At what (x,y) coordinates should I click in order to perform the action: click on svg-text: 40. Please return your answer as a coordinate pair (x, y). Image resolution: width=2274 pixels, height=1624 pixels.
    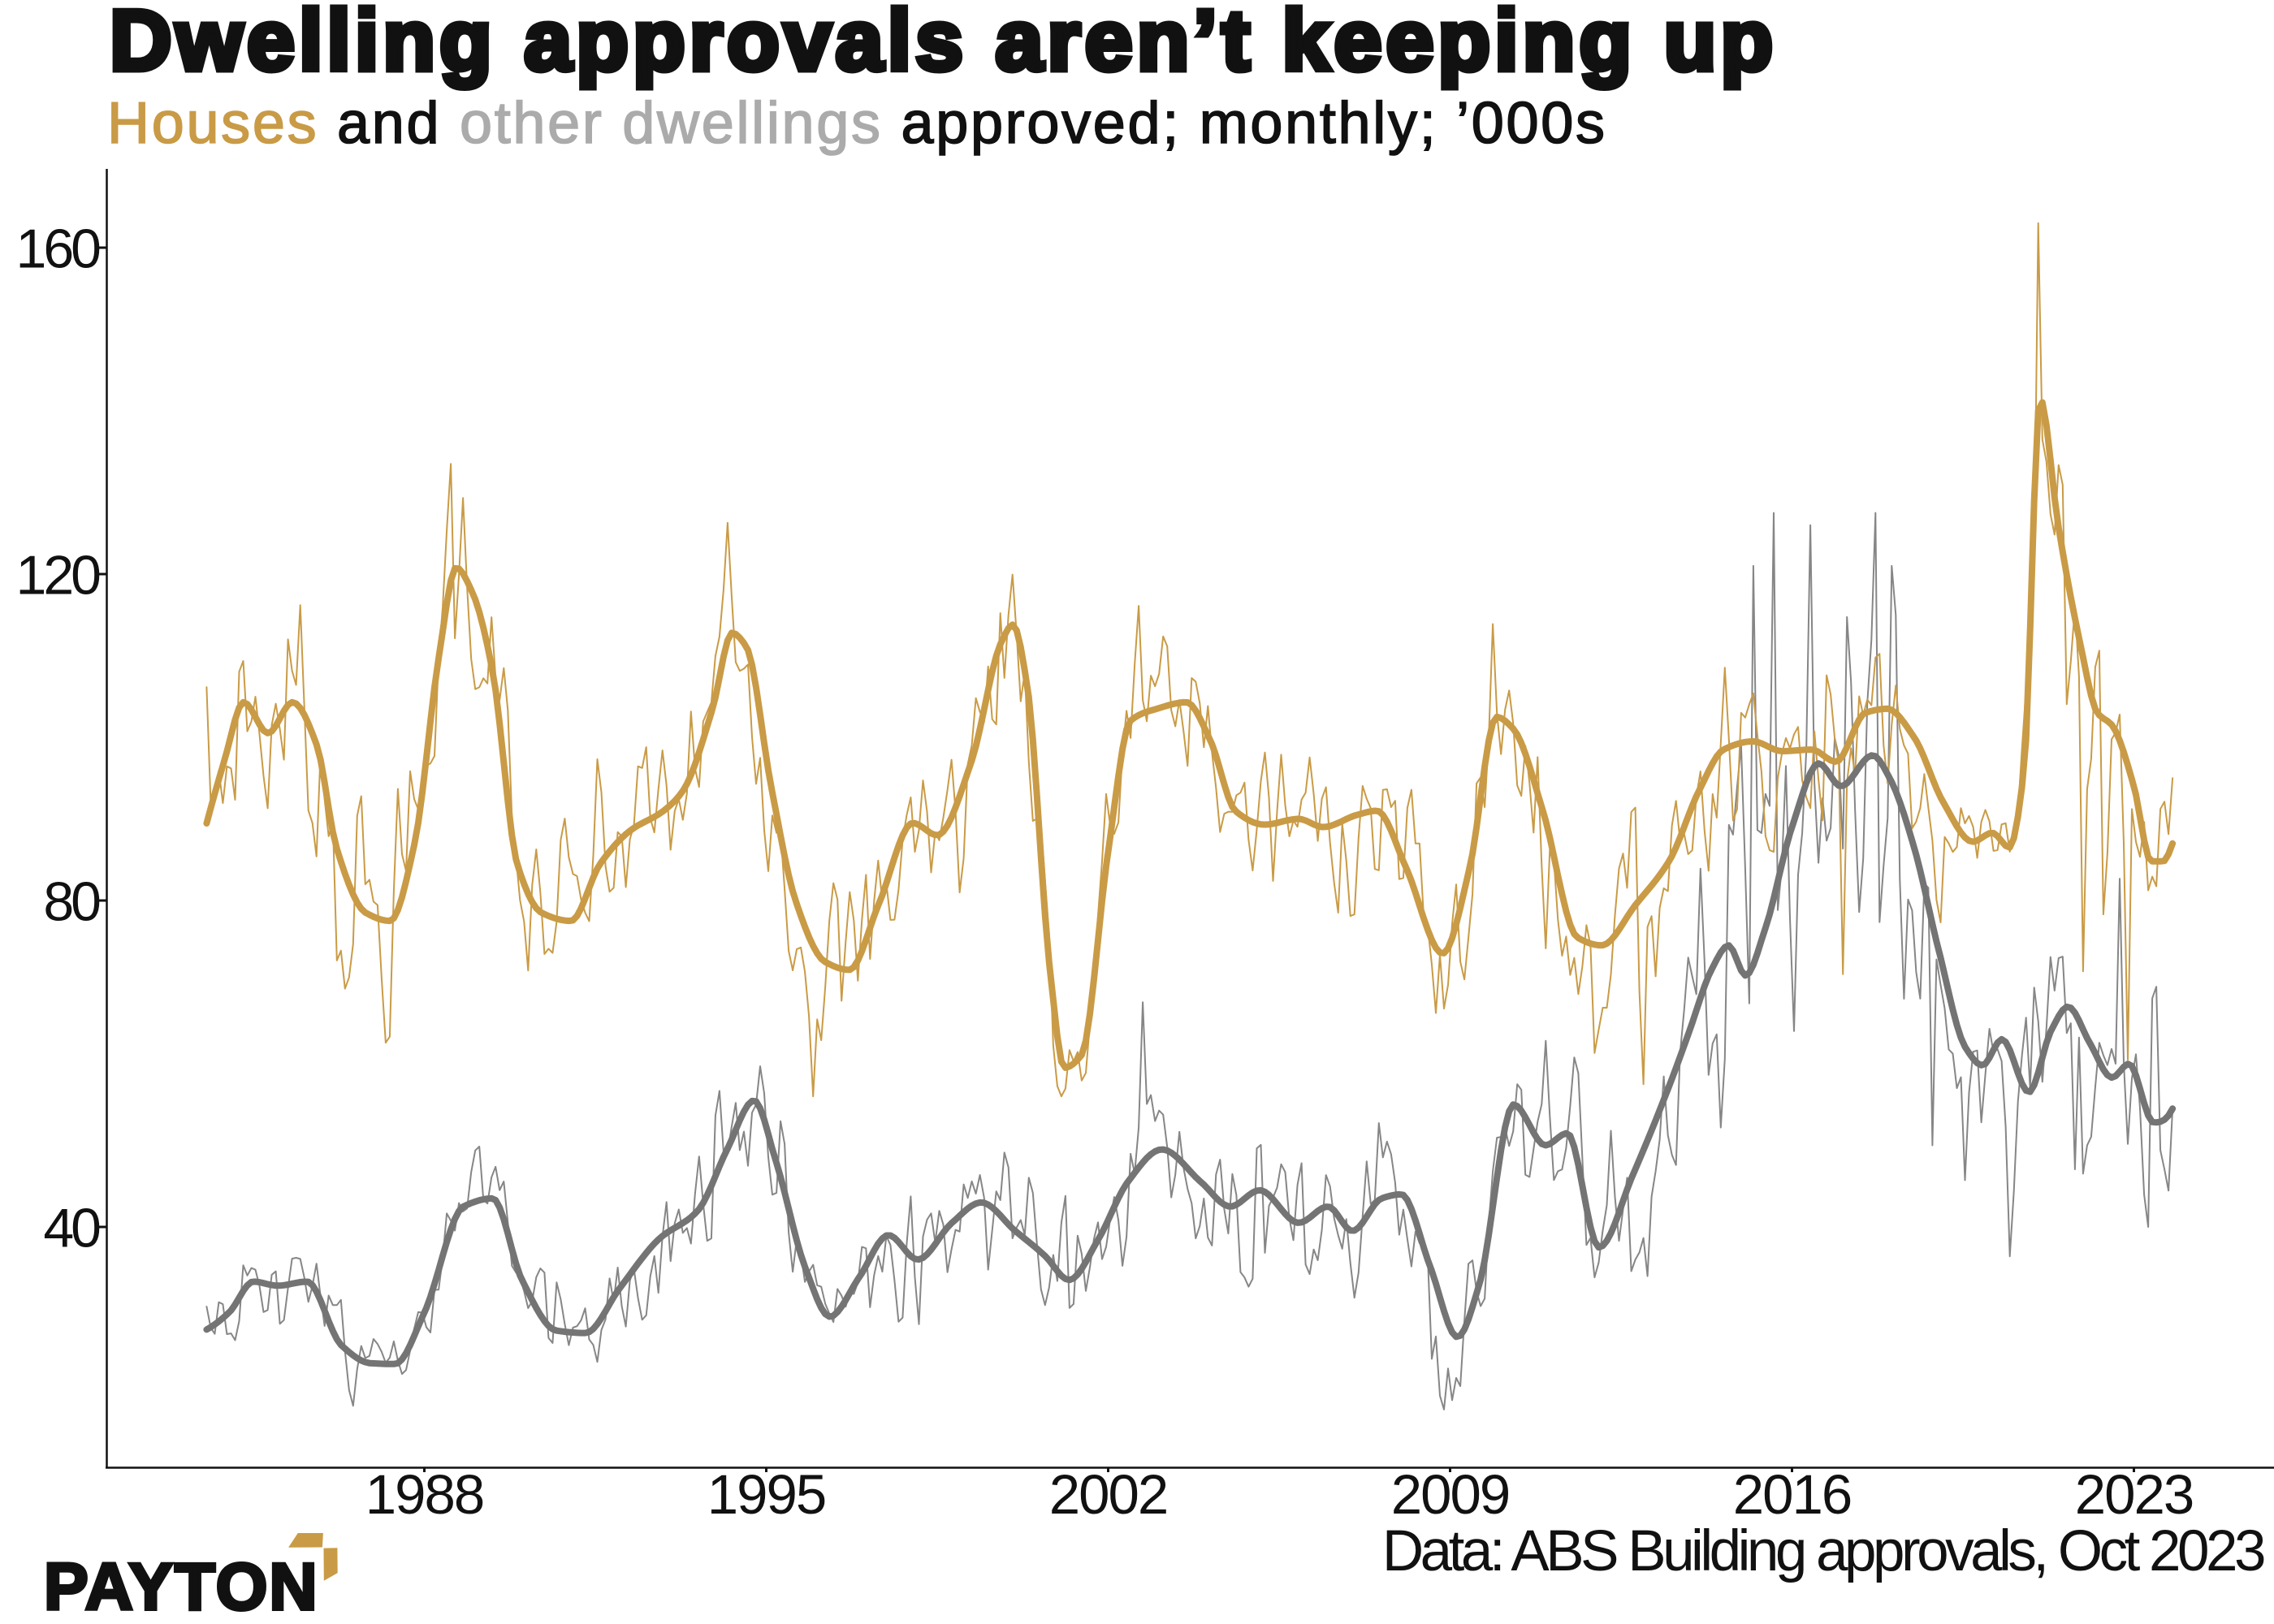
    Looking at the image, I should click on (71, 1228).